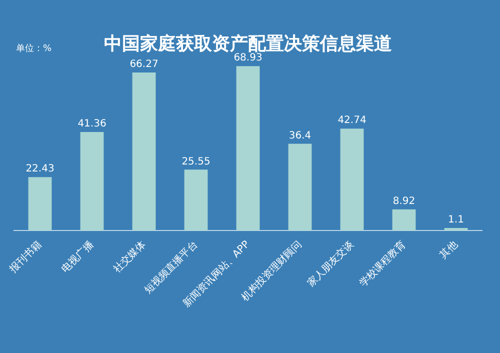 This screenshot has width=500, height=353. I want to click on x-tick-label: 社交媒体, so click(129, 257).